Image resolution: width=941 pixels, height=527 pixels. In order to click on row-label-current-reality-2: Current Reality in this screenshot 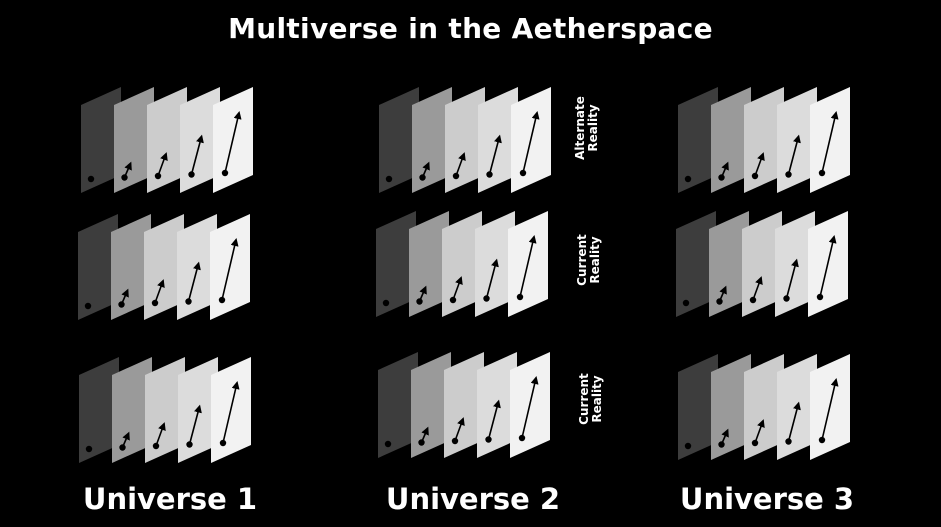, I will do `click(590, 399)`.